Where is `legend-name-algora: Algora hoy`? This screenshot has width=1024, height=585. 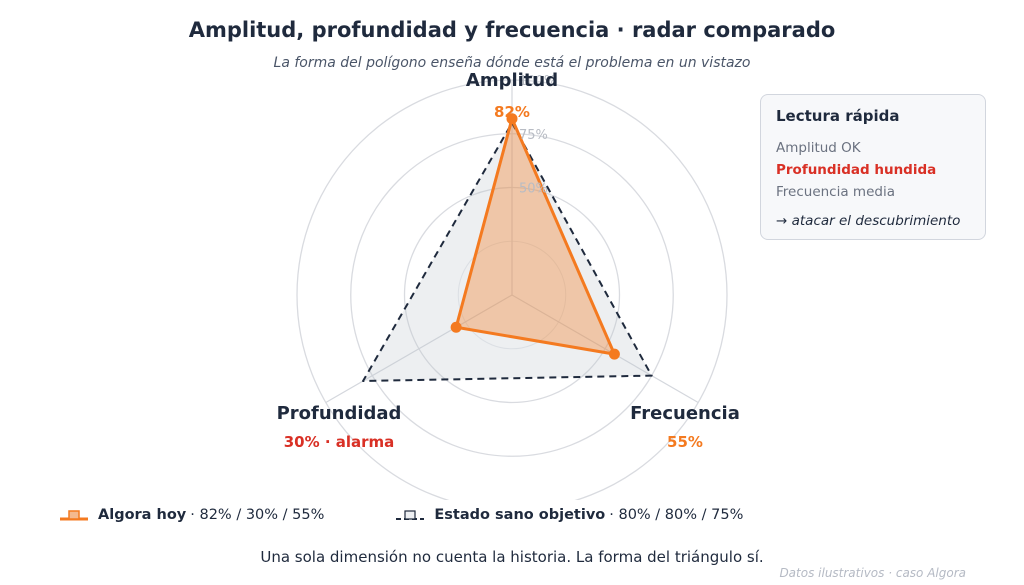 legend-name-algora: Algora hoy is located at coordinates (142, 515).